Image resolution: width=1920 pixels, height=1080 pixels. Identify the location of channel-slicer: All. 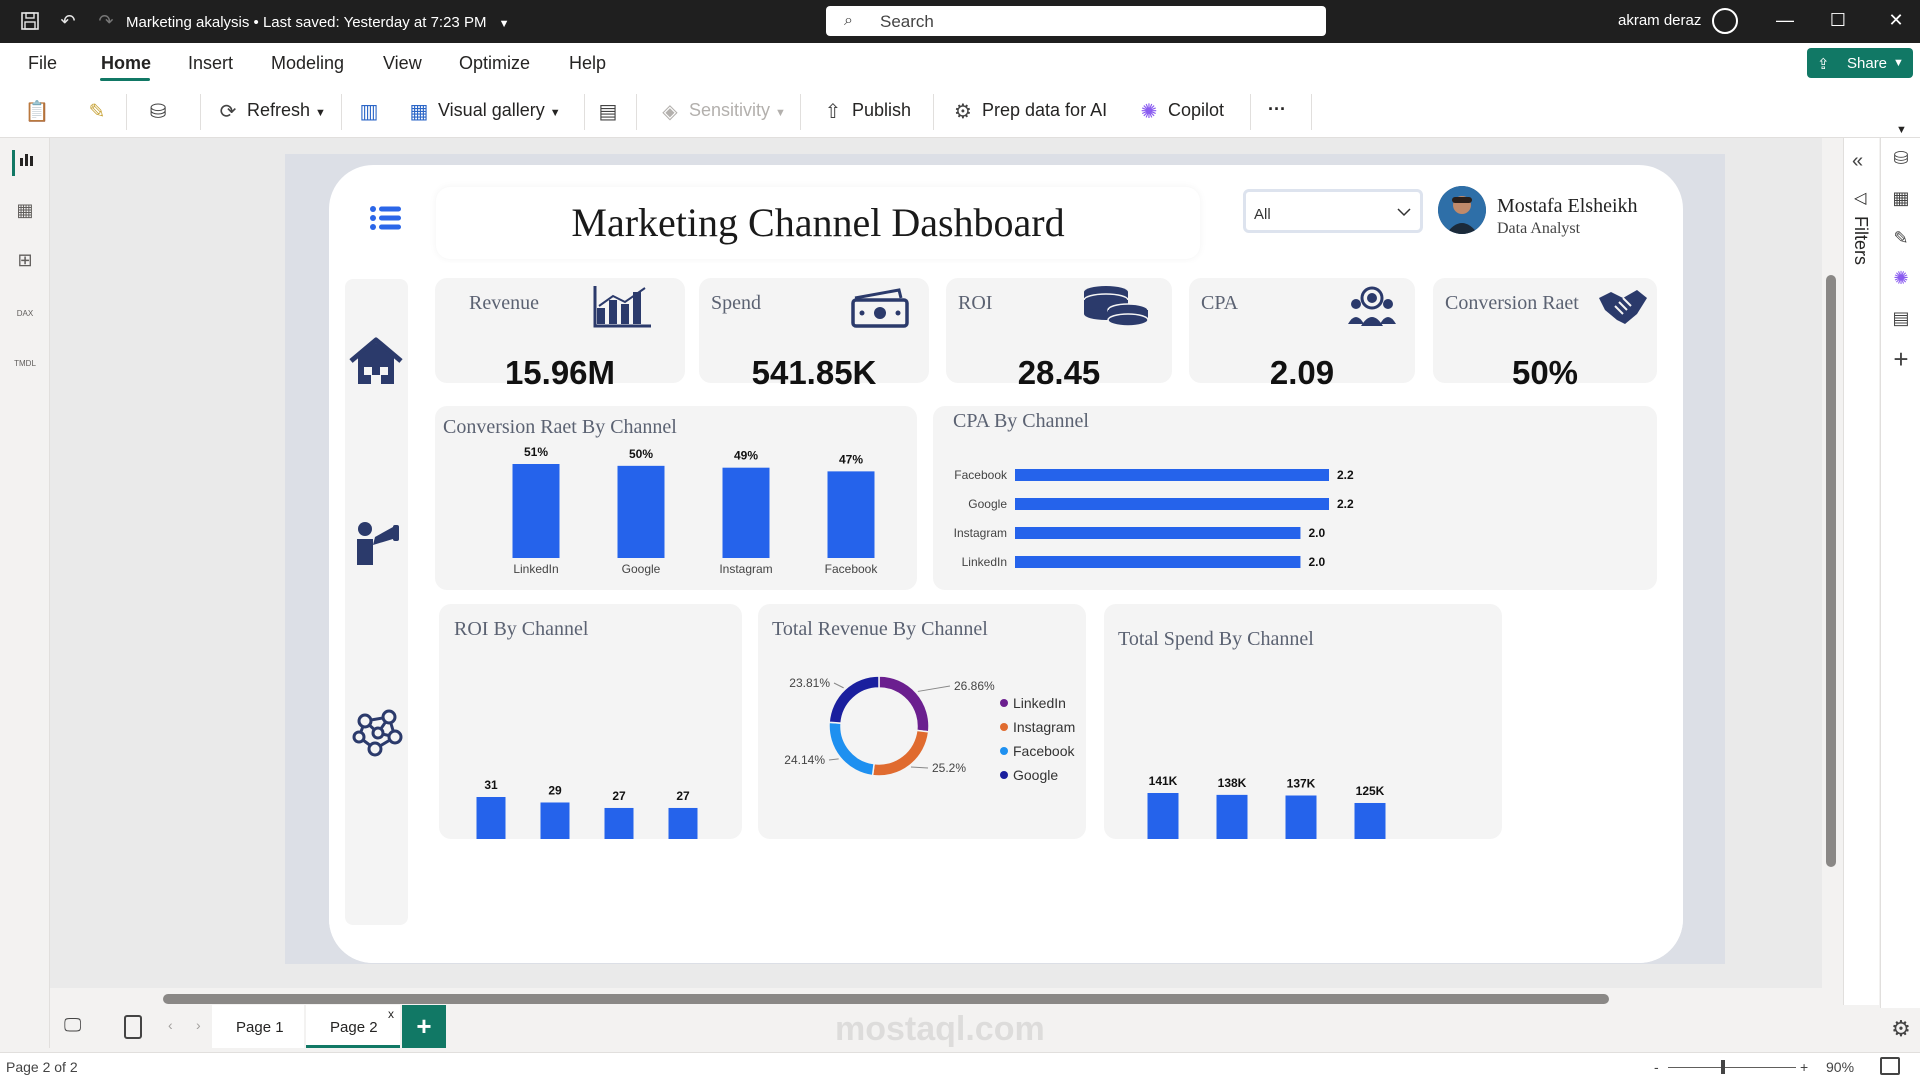
(1333, 211).